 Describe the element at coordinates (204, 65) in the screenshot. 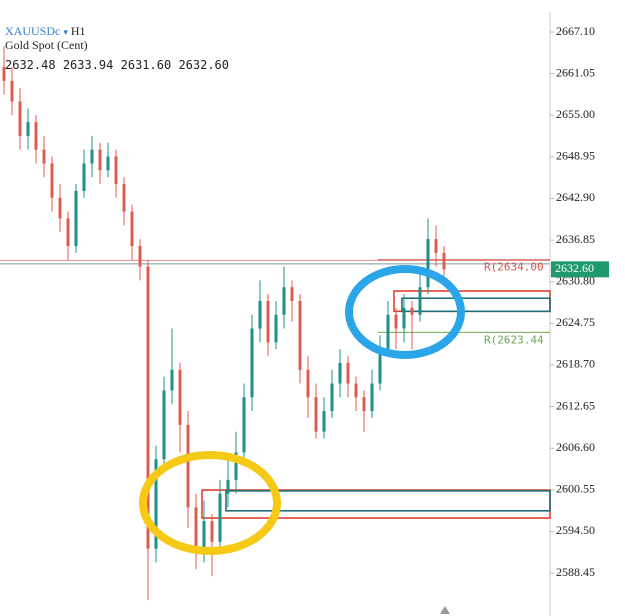

I see `close: 2632.60` at that location.